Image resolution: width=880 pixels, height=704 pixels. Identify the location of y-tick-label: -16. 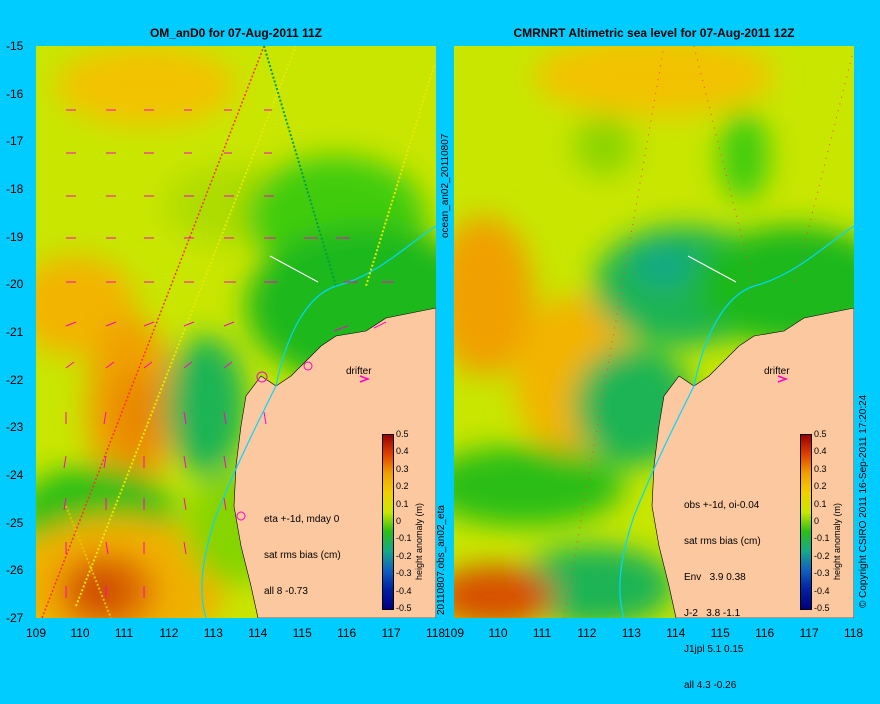
(15, 93).